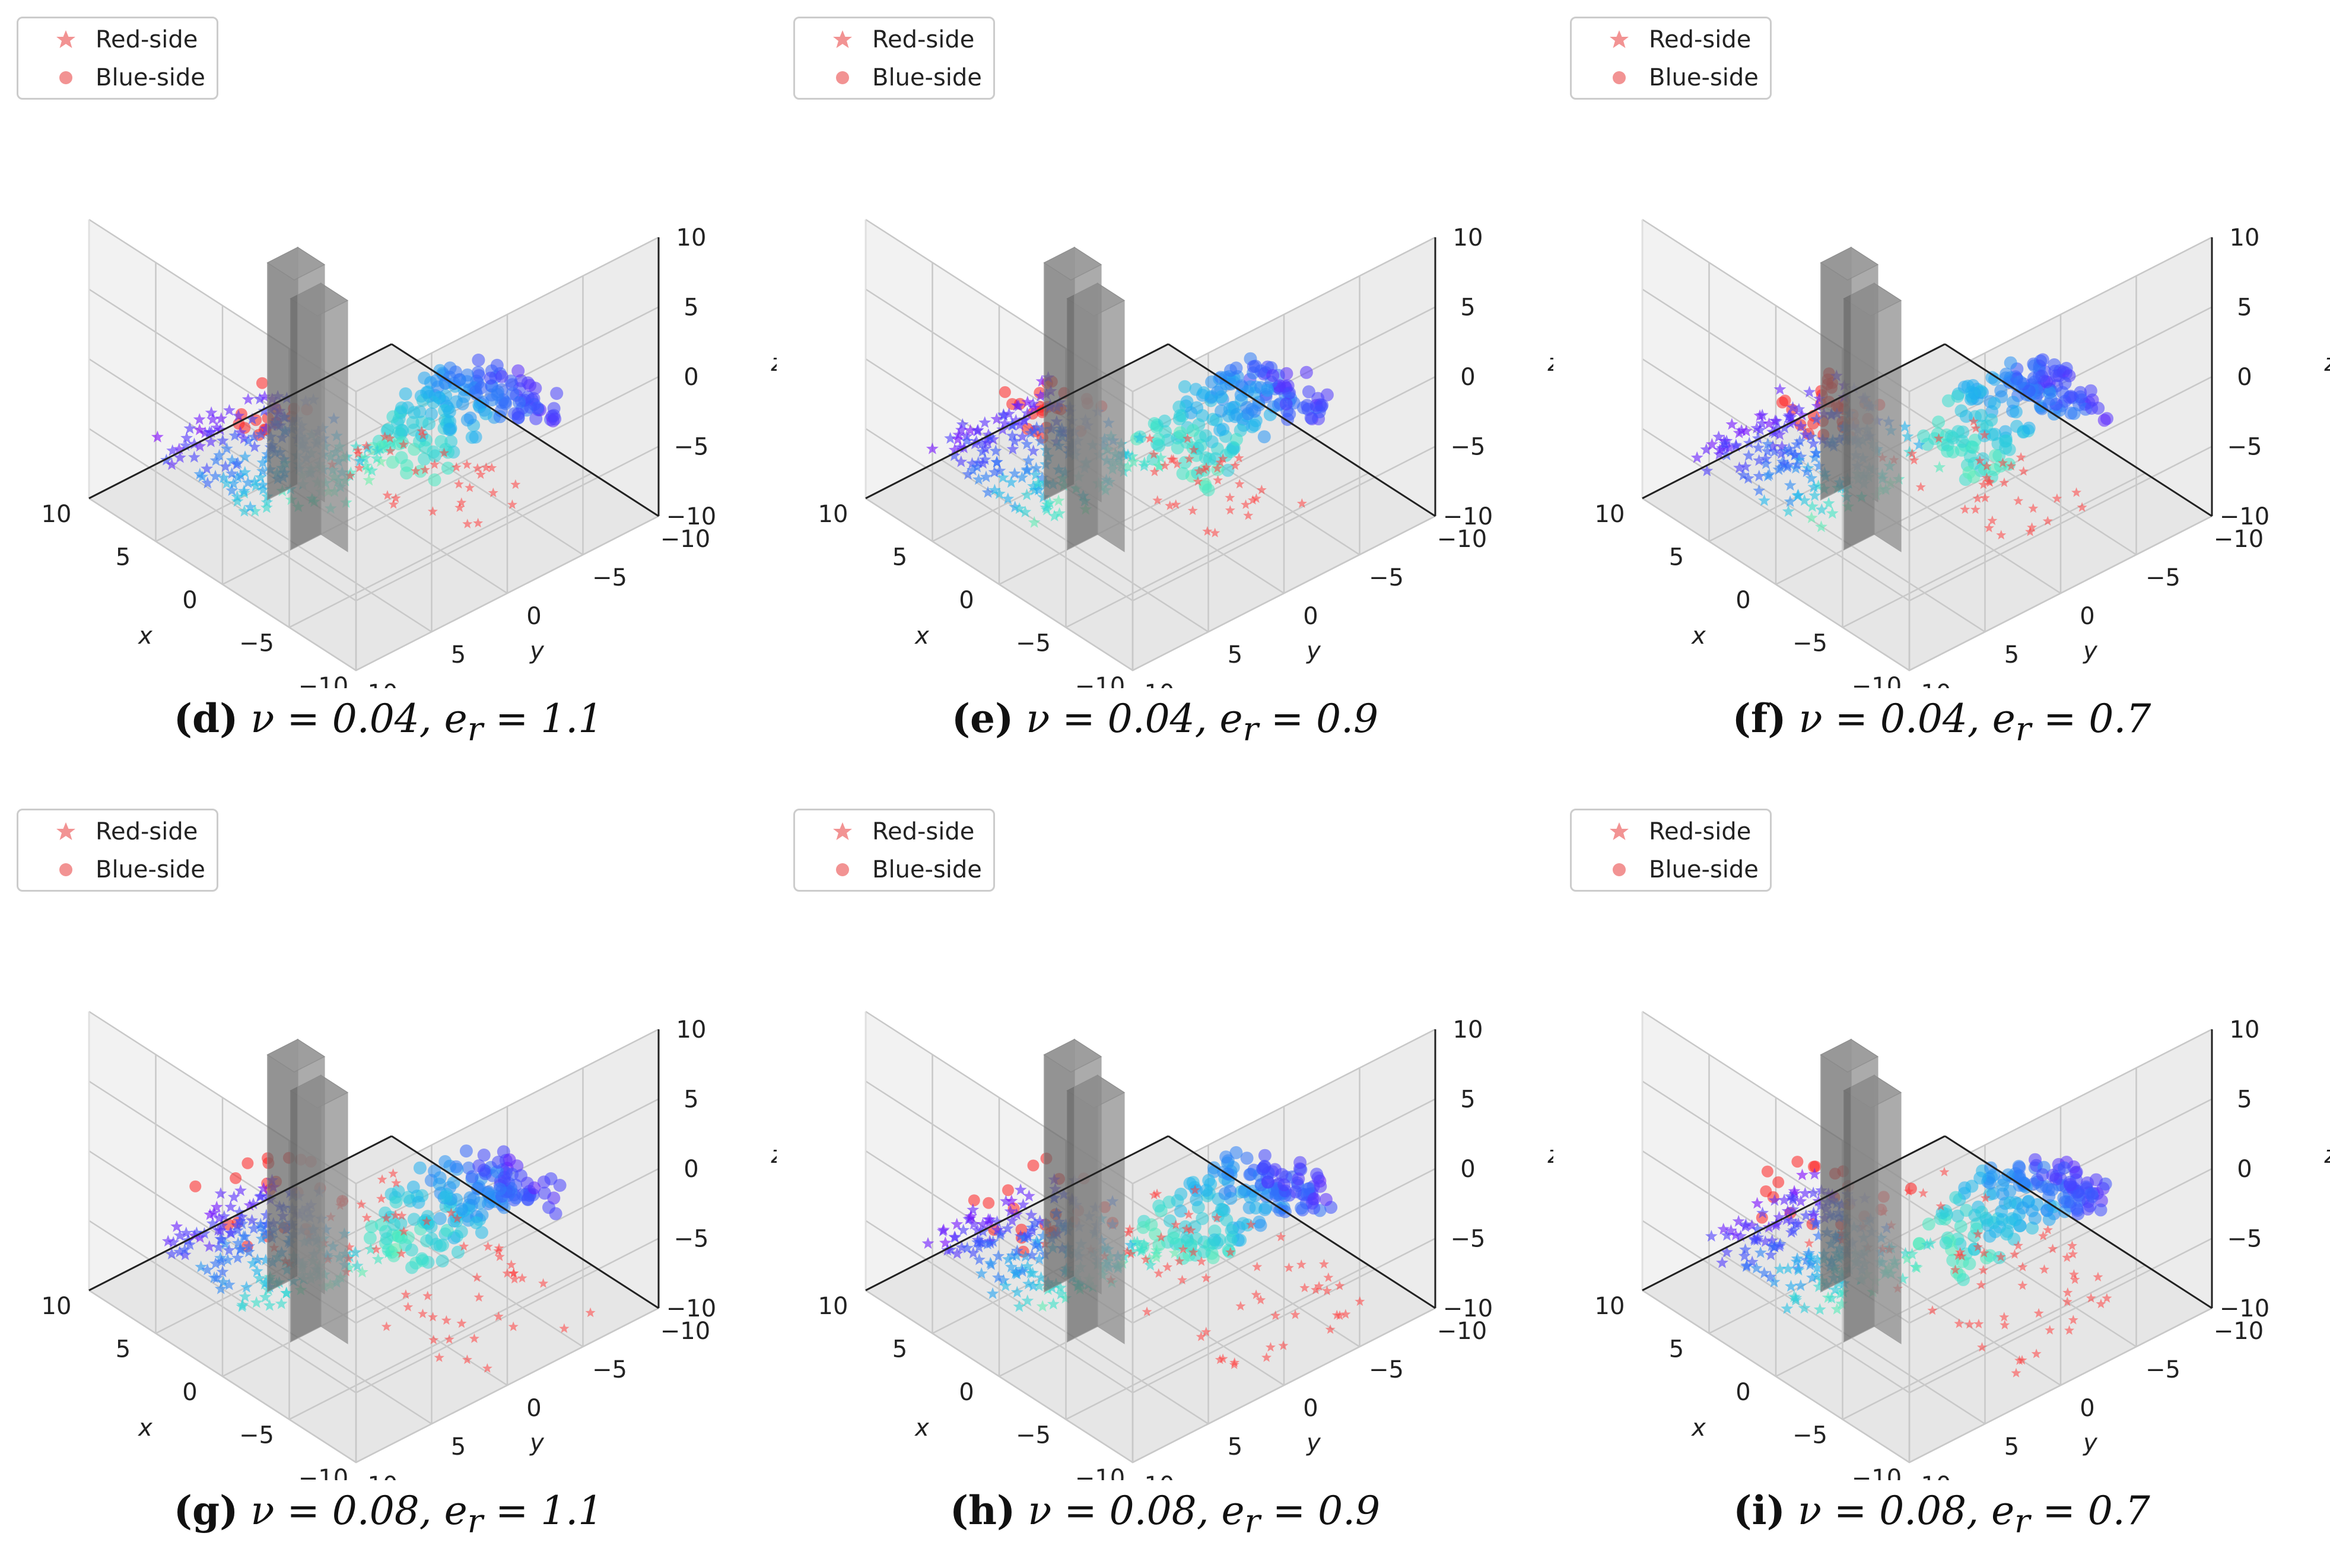  I want to click on x-tick-label: 0, so click(189, 600).